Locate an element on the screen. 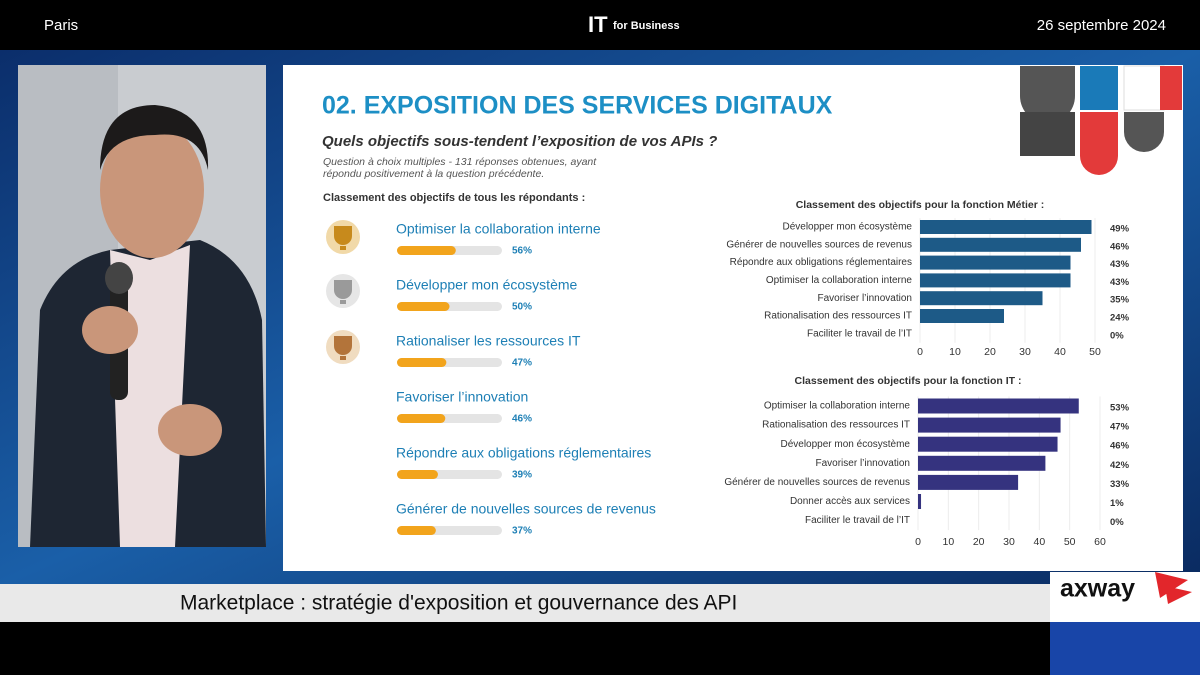 The image size is (1200, 675). value-label: 49% is located at coordinates (1120, 229).